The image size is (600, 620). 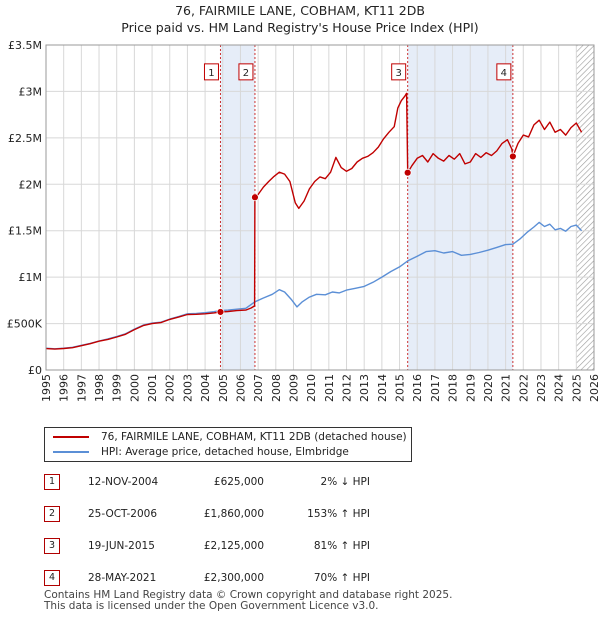 What do you see at coordinates (25, 231) in the screenshot?
I see `y-tick-label: £1.5M` at bounding box center [25, 231].